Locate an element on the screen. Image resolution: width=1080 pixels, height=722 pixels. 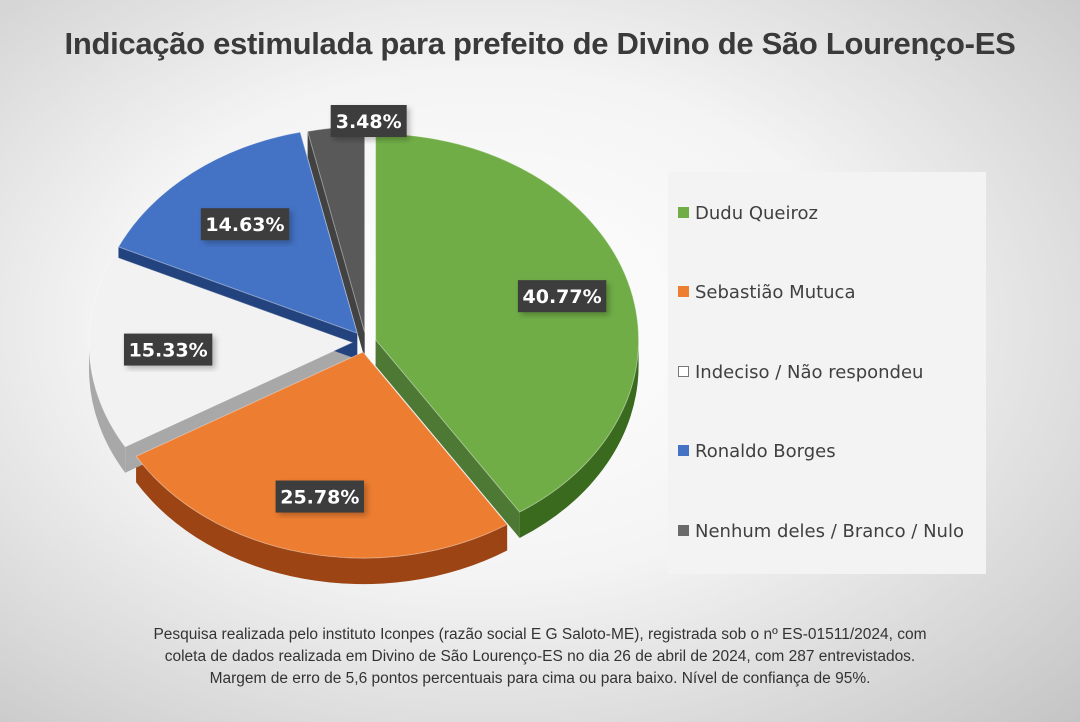
data-label-text: 15.33% is located at coordinates (168, 351).